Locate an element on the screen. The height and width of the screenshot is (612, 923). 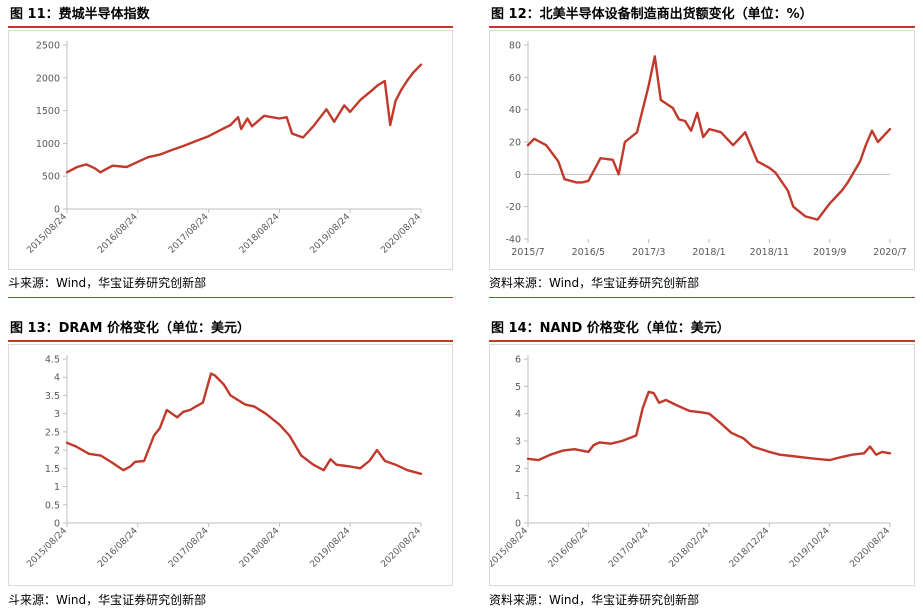
y-tick-label: -40 is located at coordinates (513, 240).